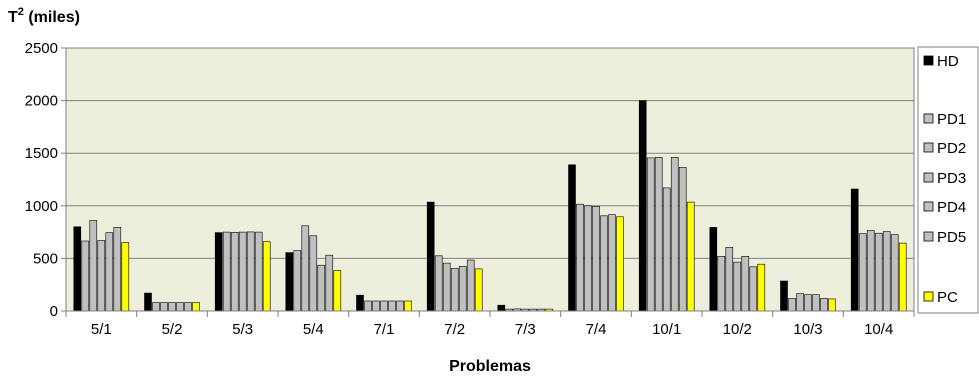 This screenshot has width=979, height=377. I want to click on y-axis-title-main: T, so click(13, 17).